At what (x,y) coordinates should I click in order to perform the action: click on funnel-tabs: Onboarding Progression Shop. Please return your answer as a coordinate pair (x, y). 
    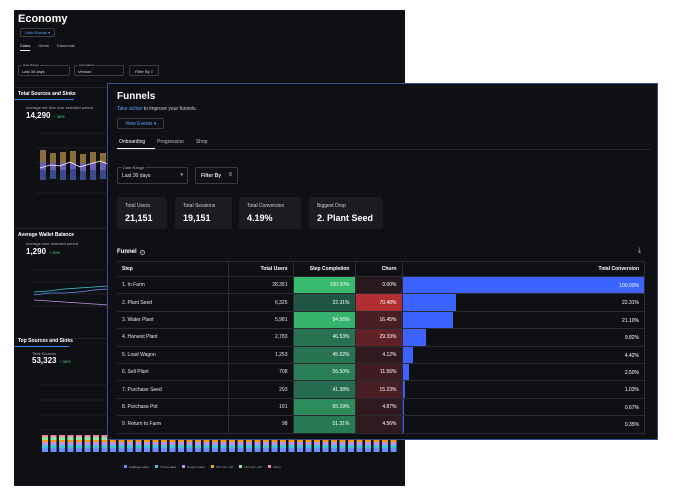
    Looking at the image, I should click on (163, 142).